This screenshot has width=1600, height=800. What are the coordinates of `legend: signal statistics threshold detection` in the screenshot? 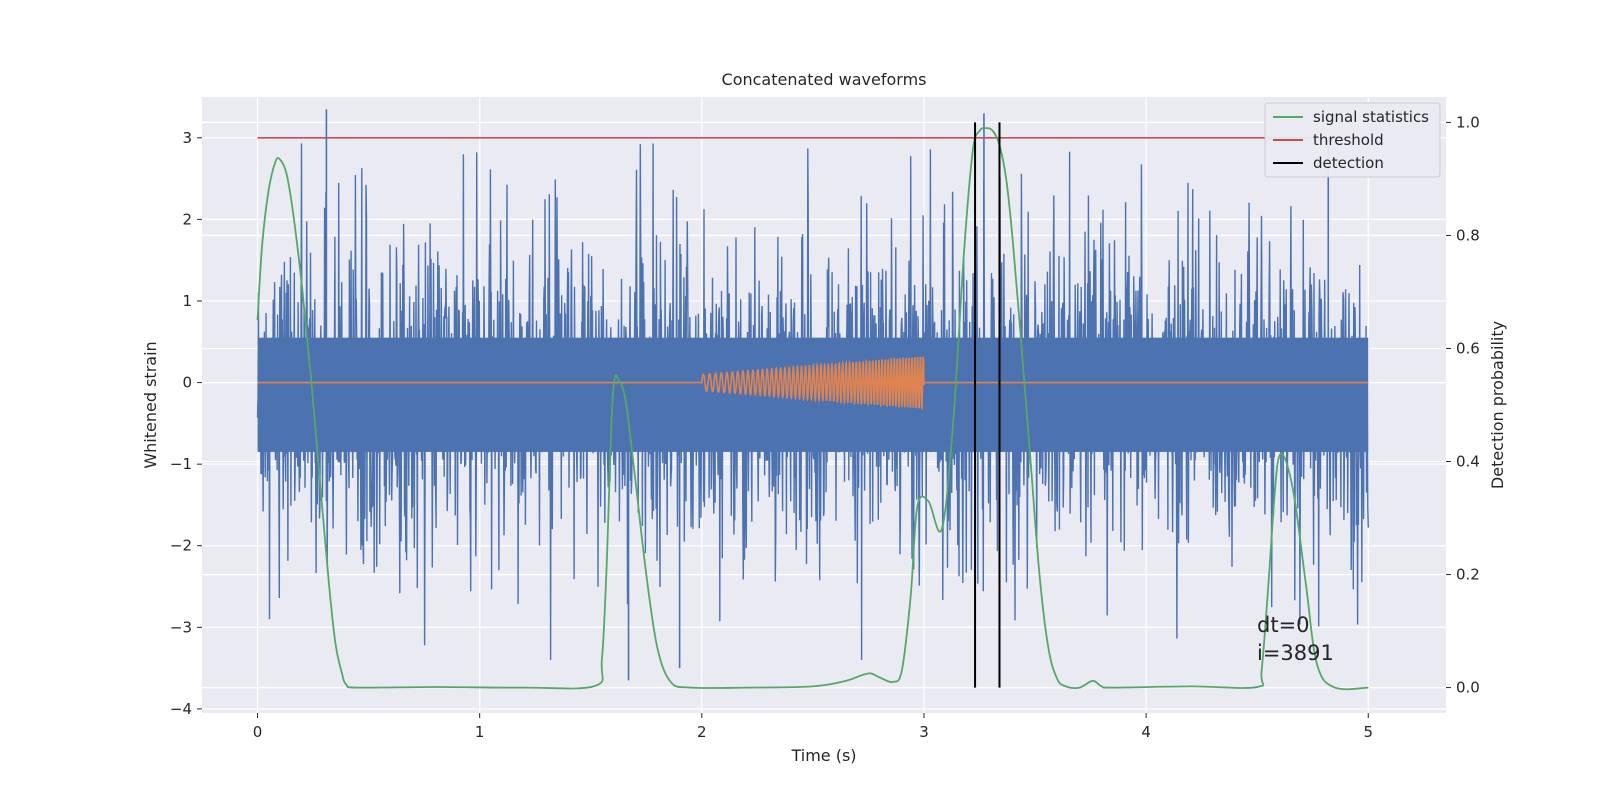 It's located at (1352, 140).